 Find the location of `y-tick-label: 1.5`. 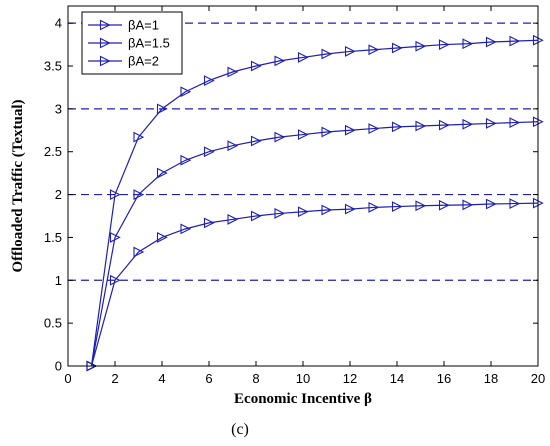

y-tick-label: 1.5 is located at coordinates (53, 237).